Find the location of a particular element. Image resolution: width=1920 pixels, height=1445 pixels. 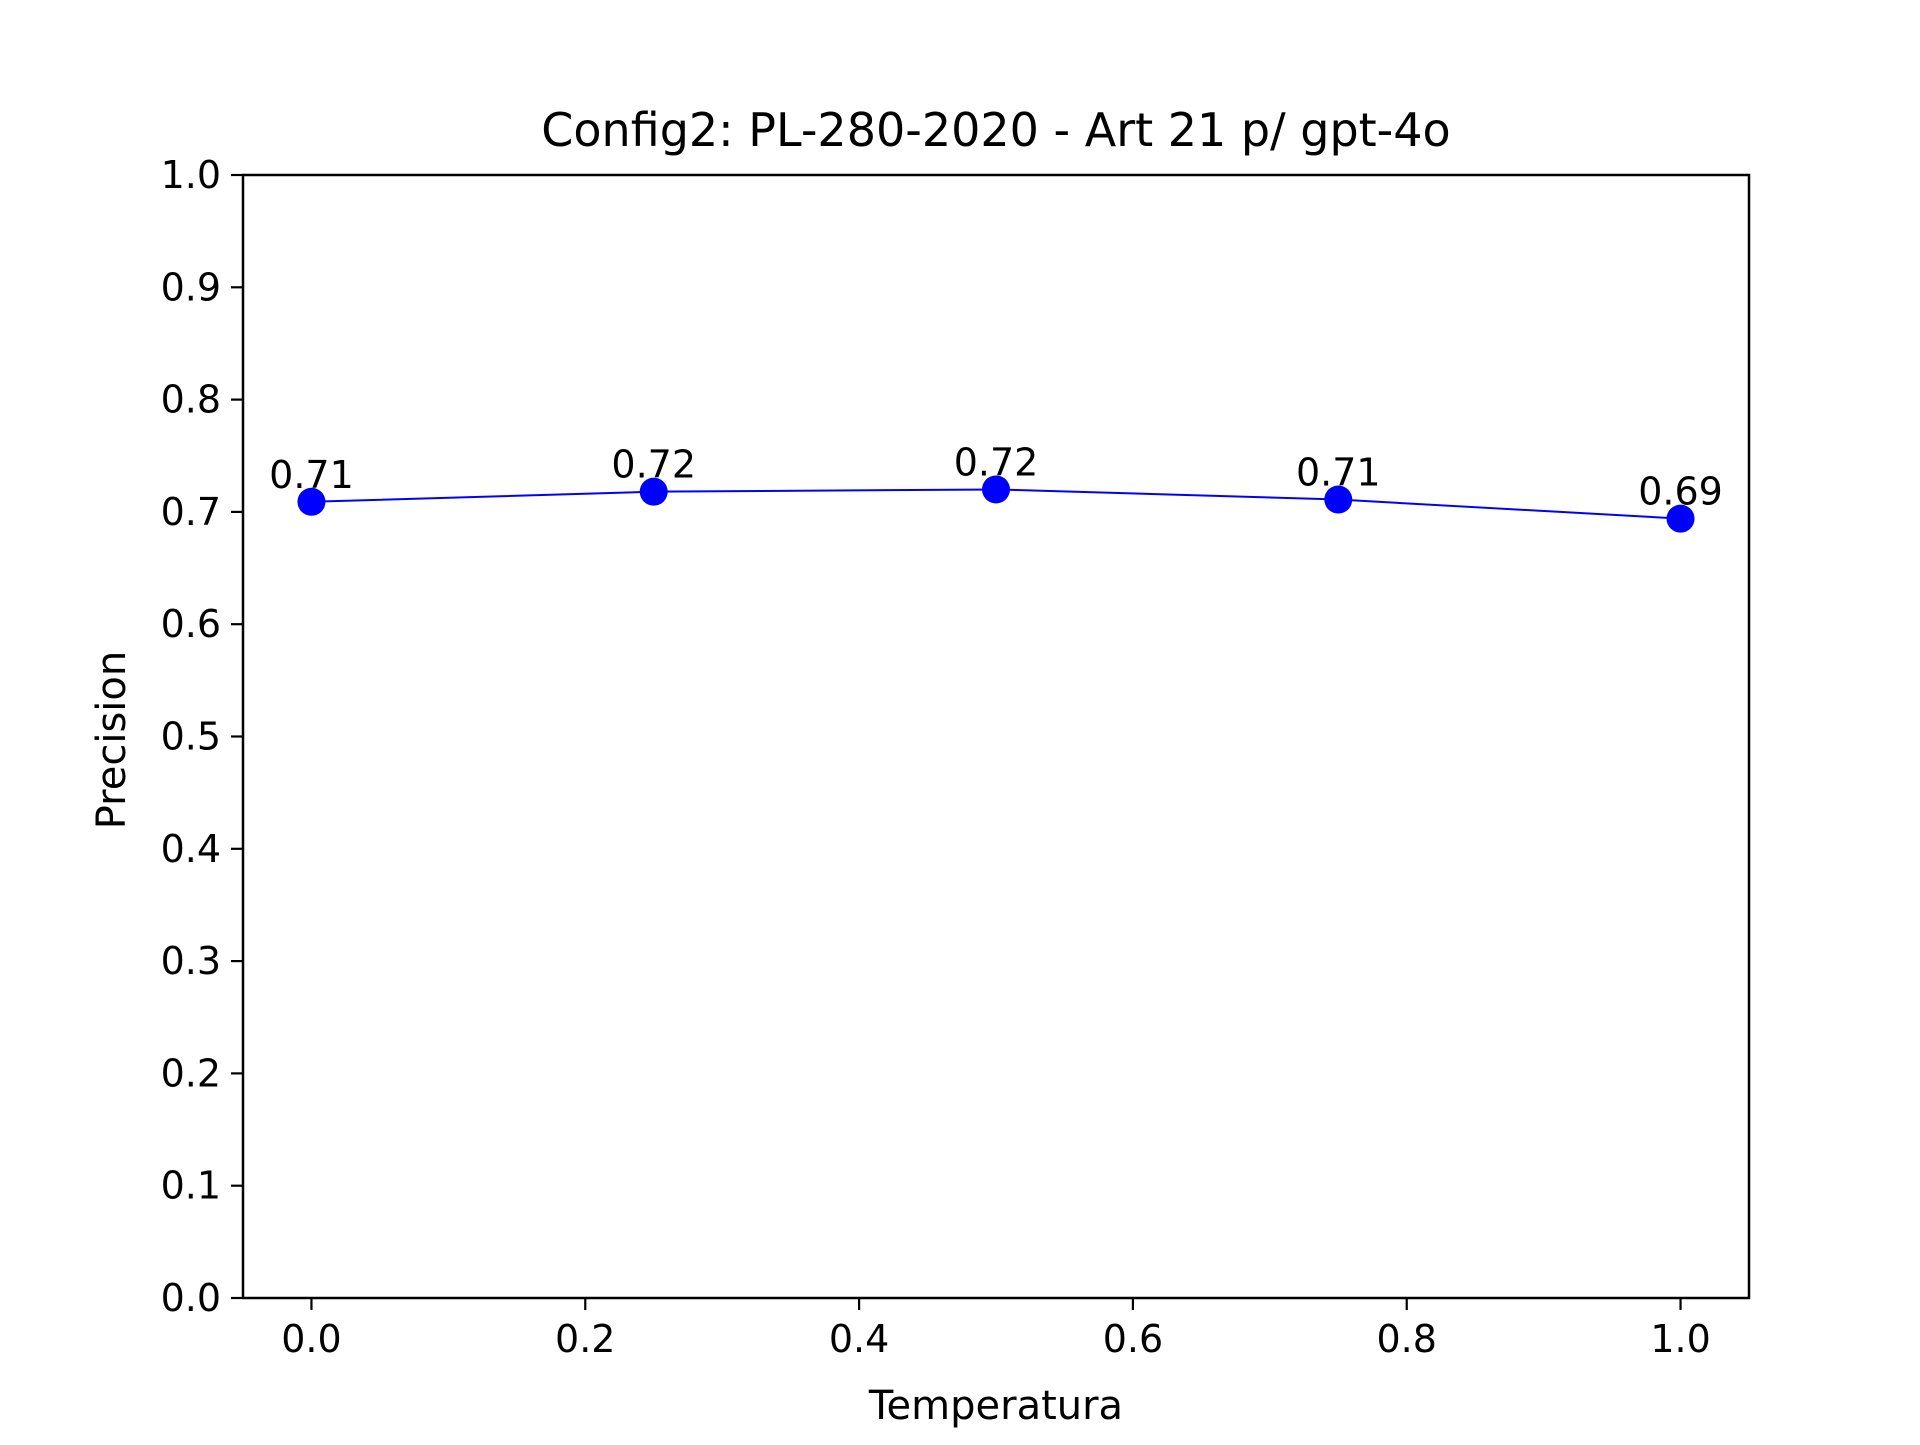

y-tick-label: 0.1 is located at coordinates (191, 1186).